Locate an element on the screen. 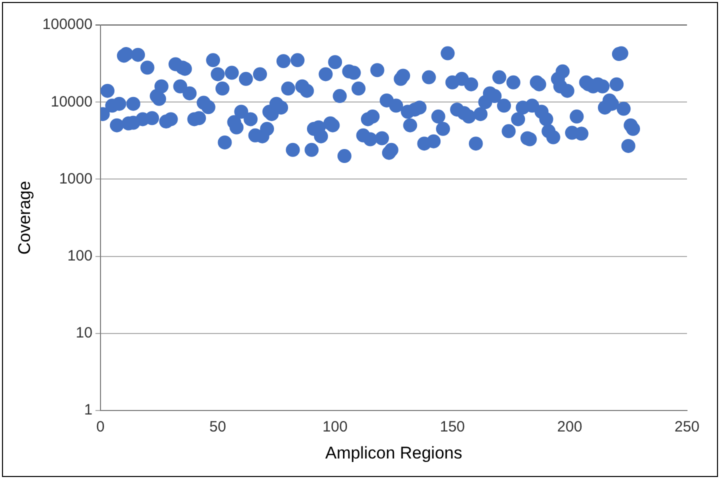 The height and width of the screenshot is (483, 724). x-tick-label: 50 is located at coordinates (217, 427).